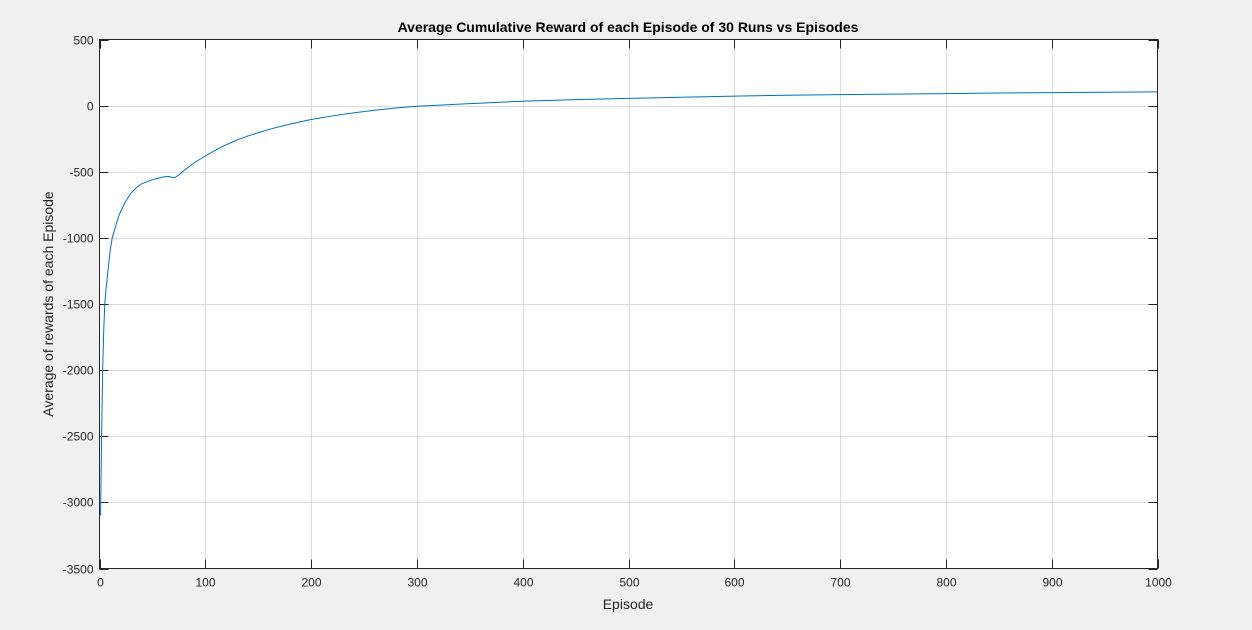 This screenshot has width=1252, height=630. Describe the element at coordinates (1052, 583) in the screenshot. I see `x-tick-label: 900` at that location.